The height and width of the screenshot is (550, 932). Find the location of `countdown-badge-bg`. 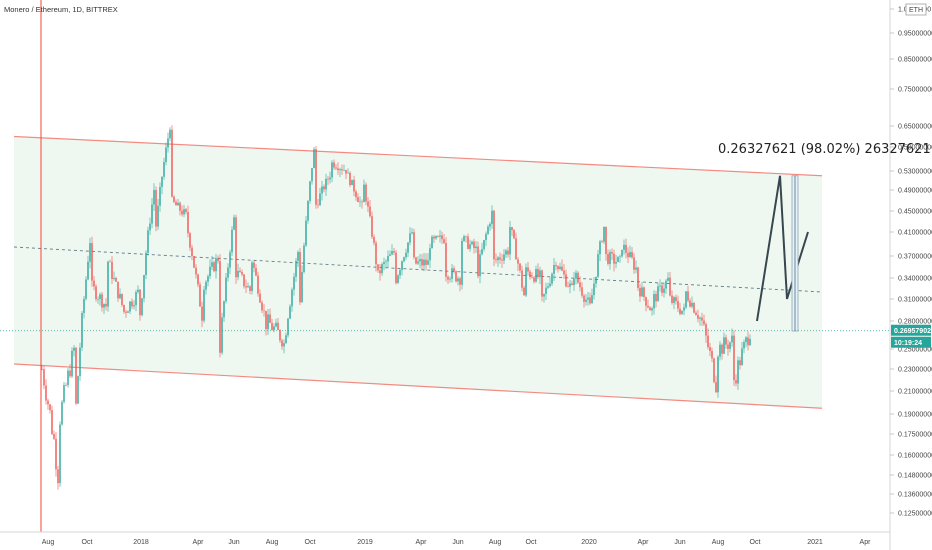

countdown-badge-bg is located at coordinates (911, 342).